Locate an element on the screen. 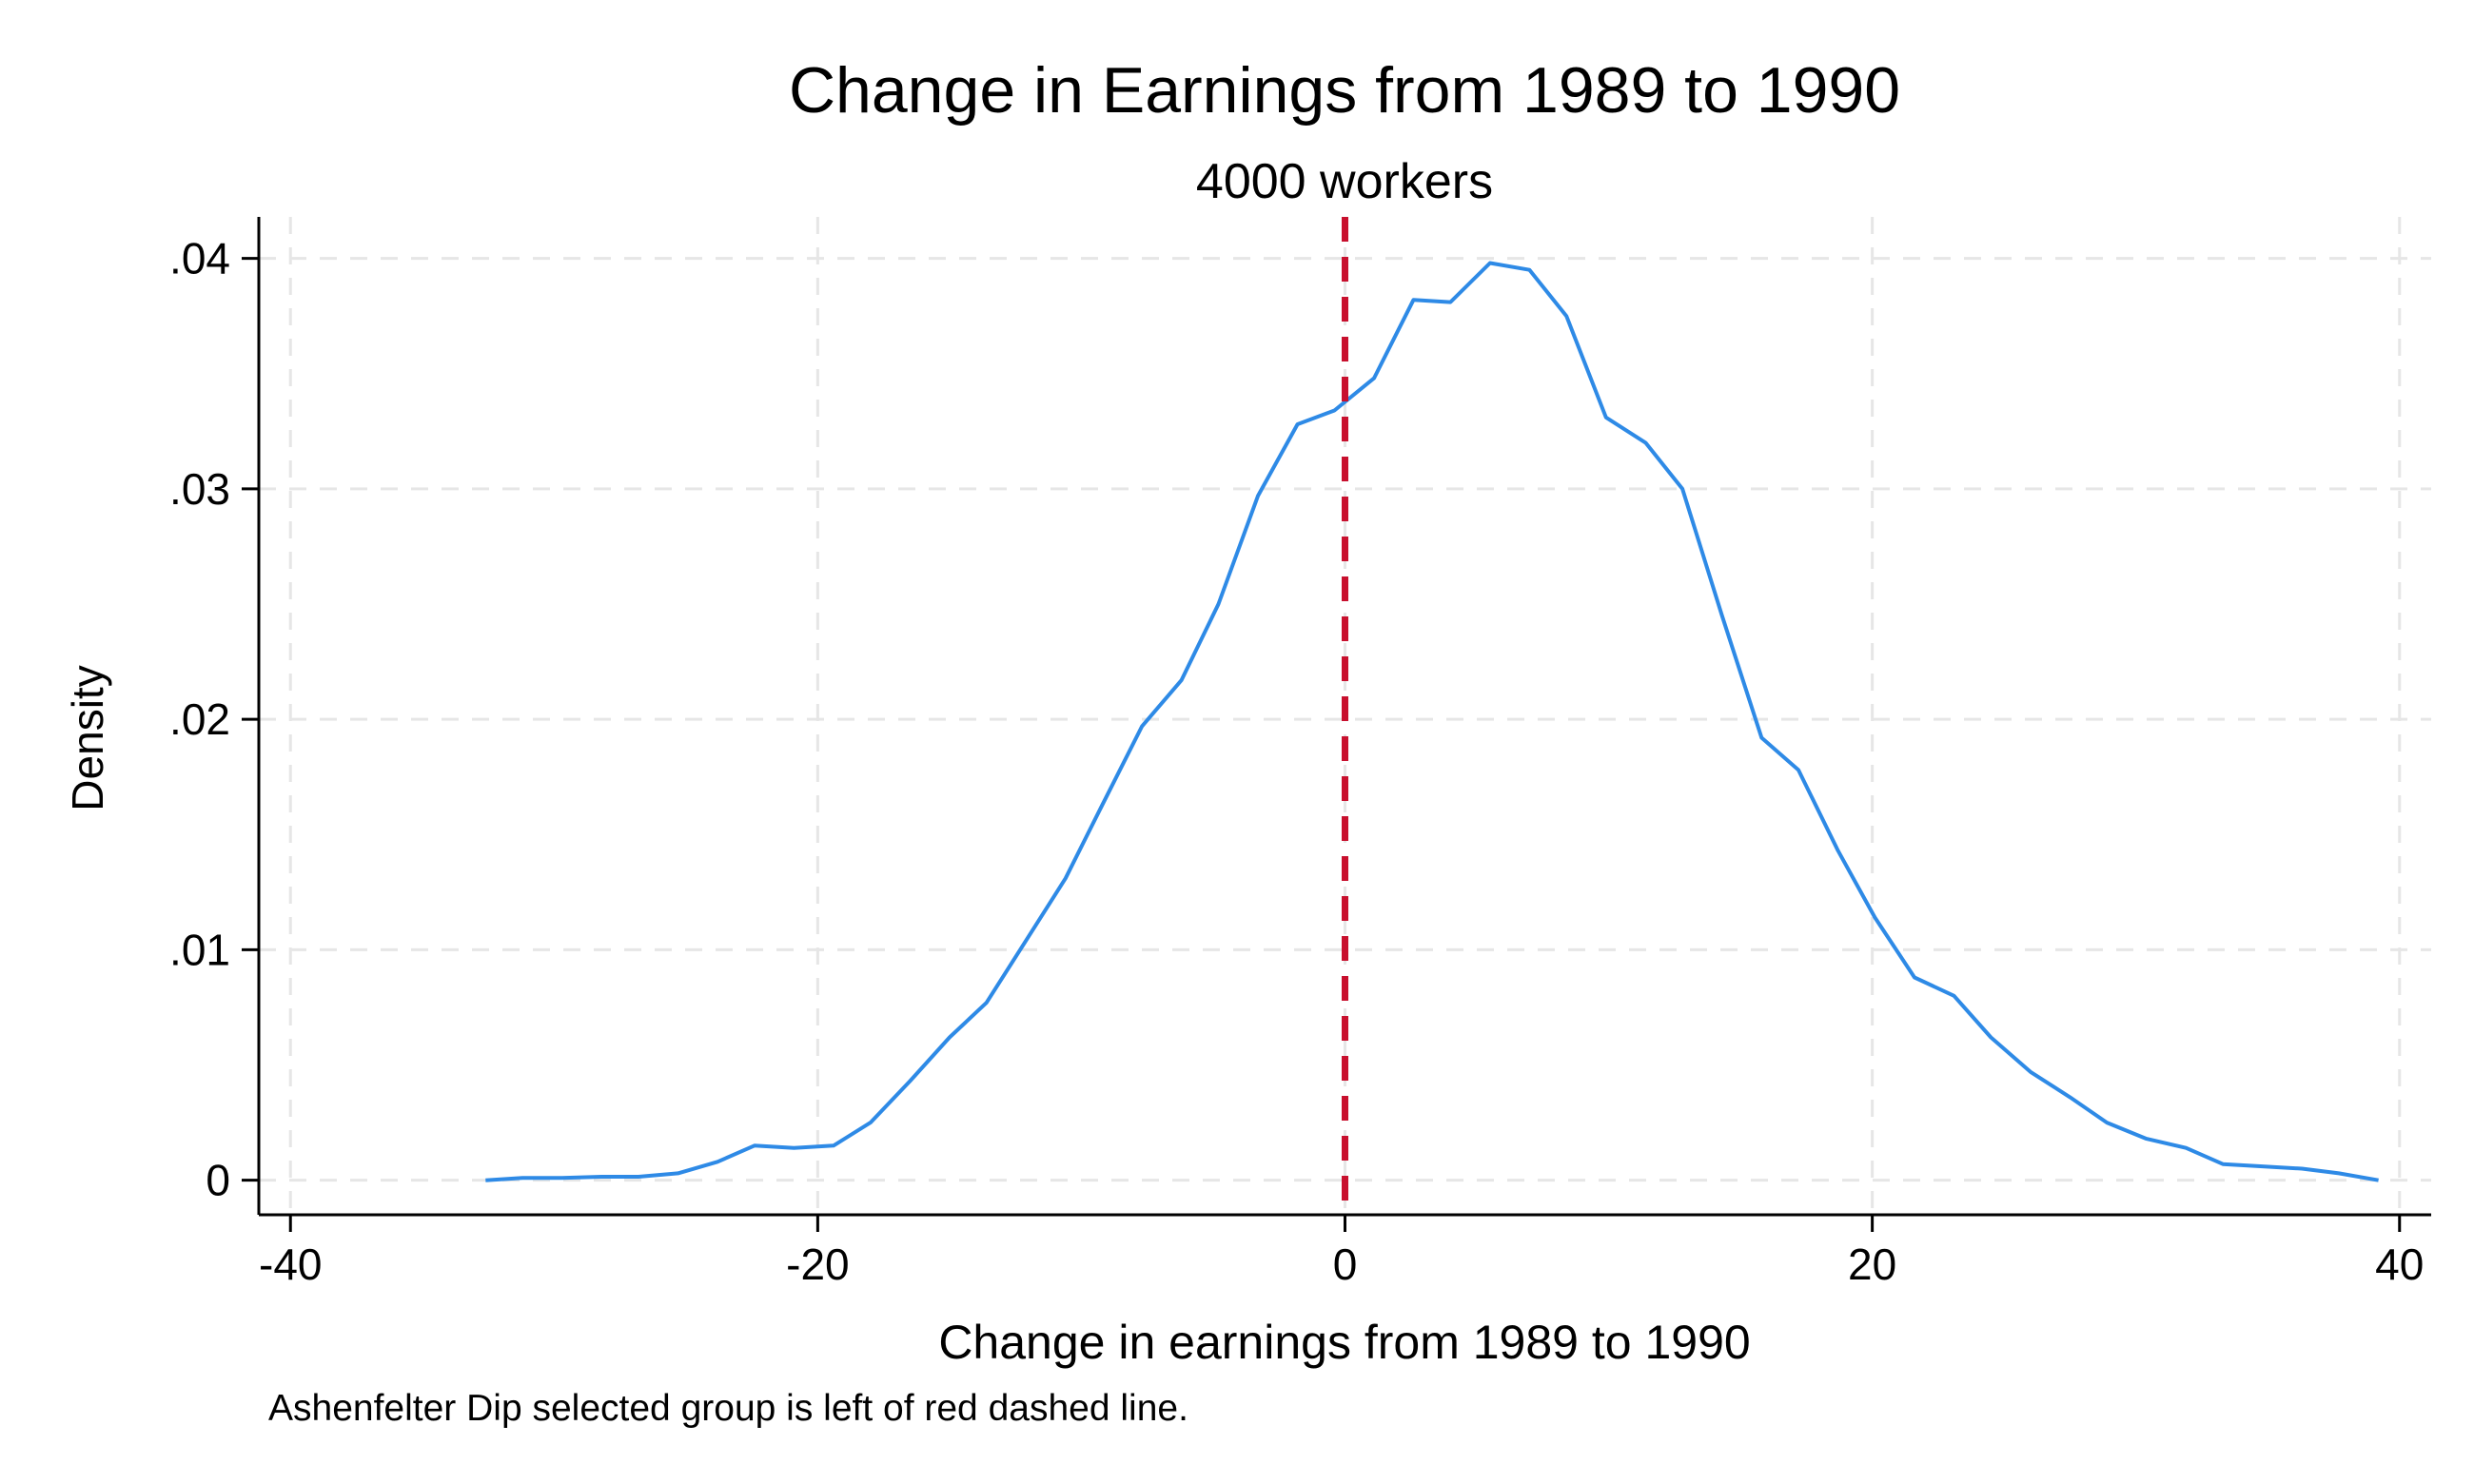  y-tick-label: .01 is located at coordinates (199, 949).